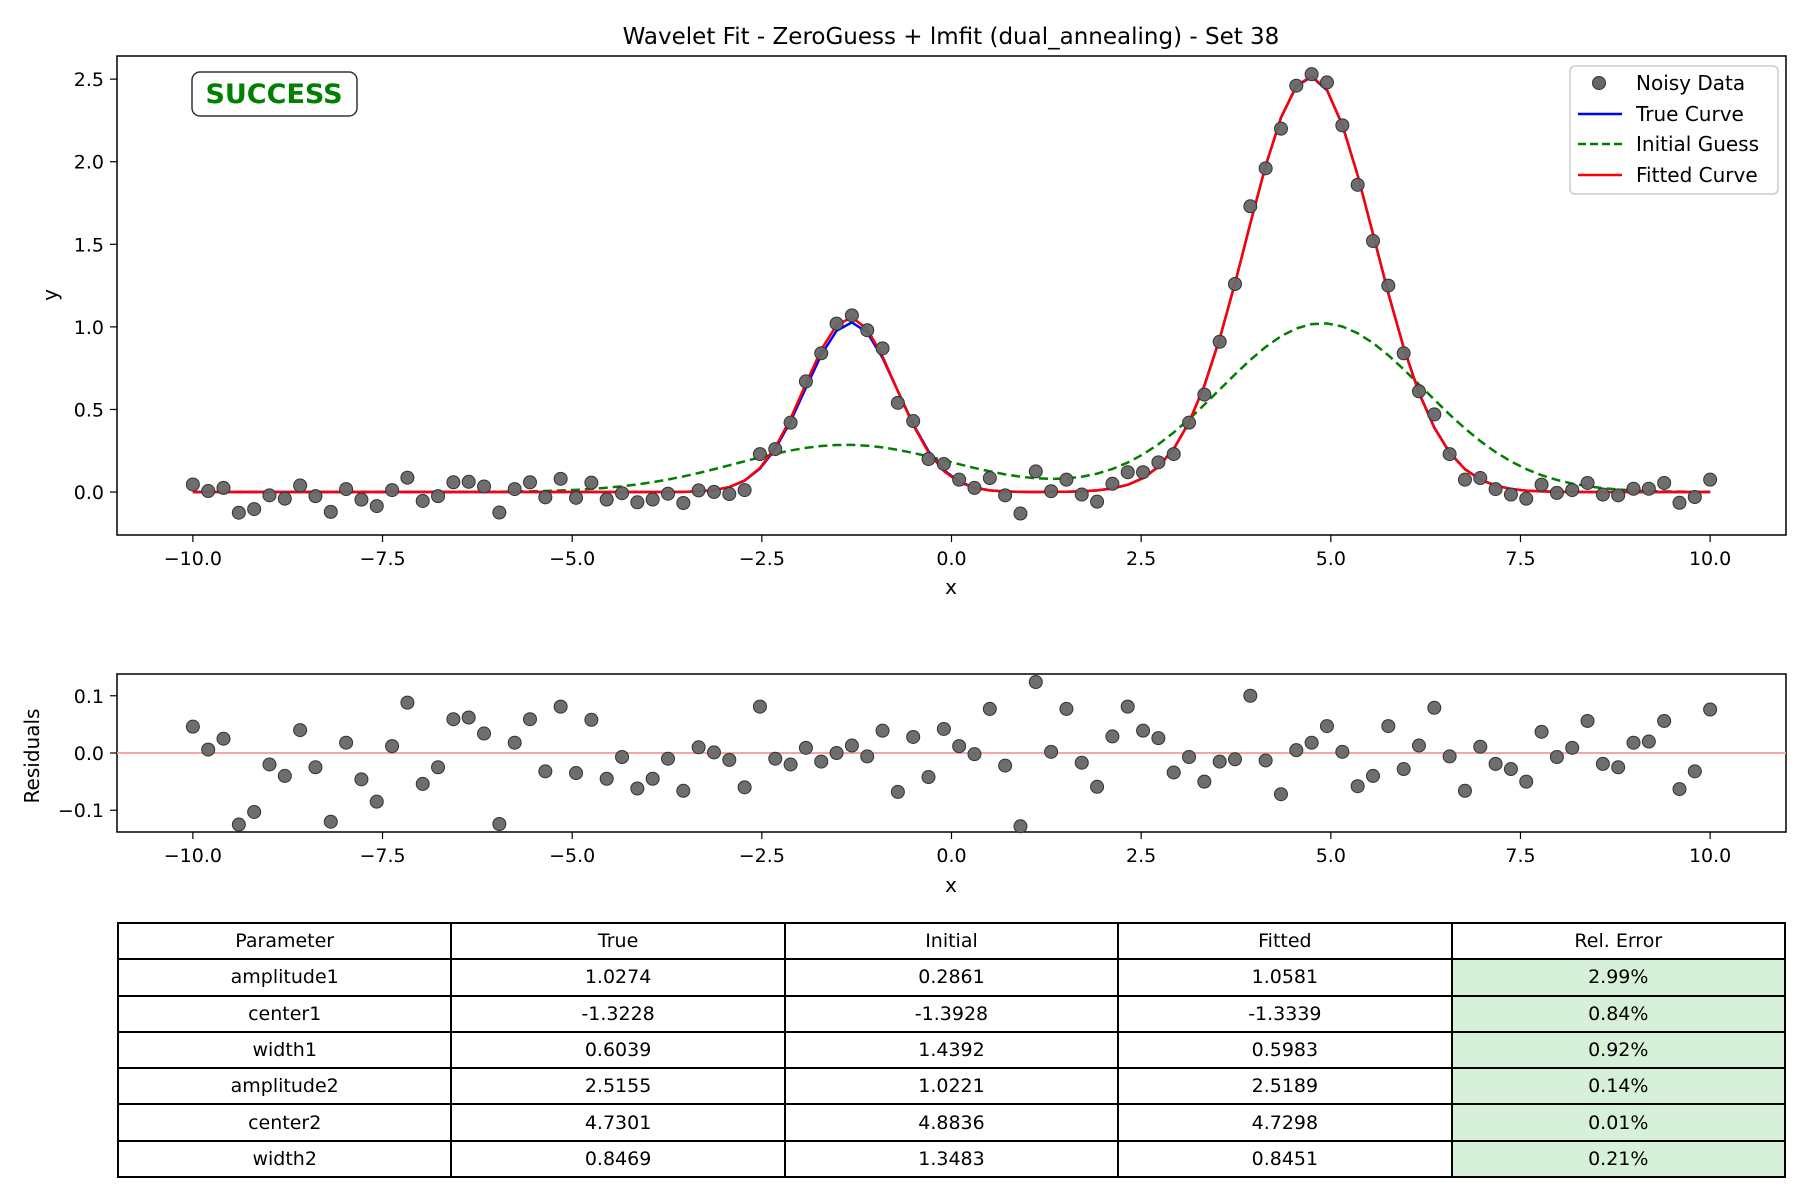  Describe the element at coordinates (951, 1159) in the screenshot. I see `table-row: width2 0.8469 1.3483 0.8451 0.21%` at that location.